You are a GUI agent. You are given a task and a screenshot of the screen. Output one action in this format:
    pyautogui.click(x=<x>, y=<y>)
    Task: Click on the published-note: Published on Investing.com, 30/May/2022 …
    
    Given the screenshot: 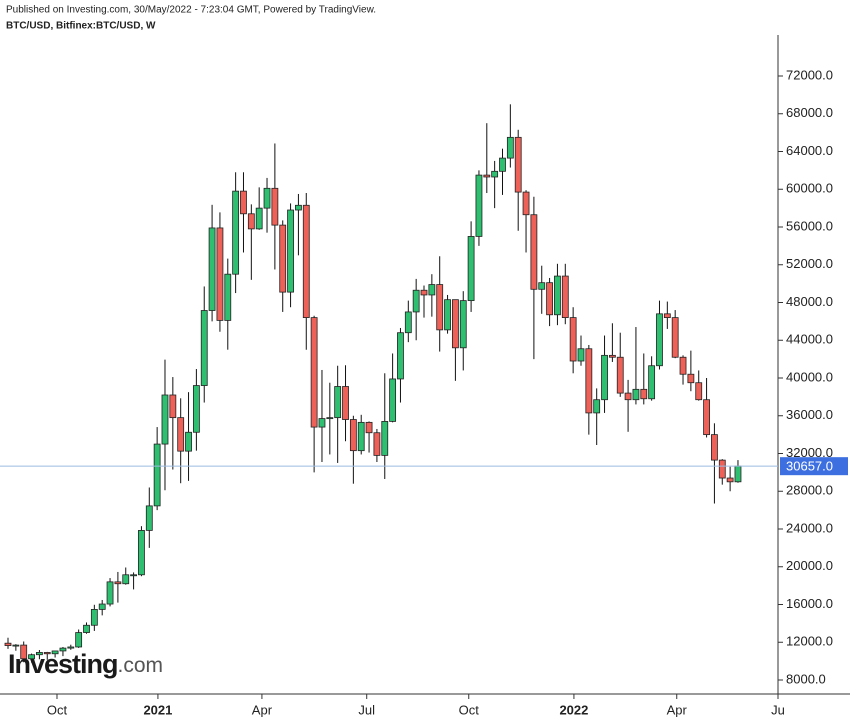 What is the action you would take?
    pyautogui.click(x=191, y=10)
    